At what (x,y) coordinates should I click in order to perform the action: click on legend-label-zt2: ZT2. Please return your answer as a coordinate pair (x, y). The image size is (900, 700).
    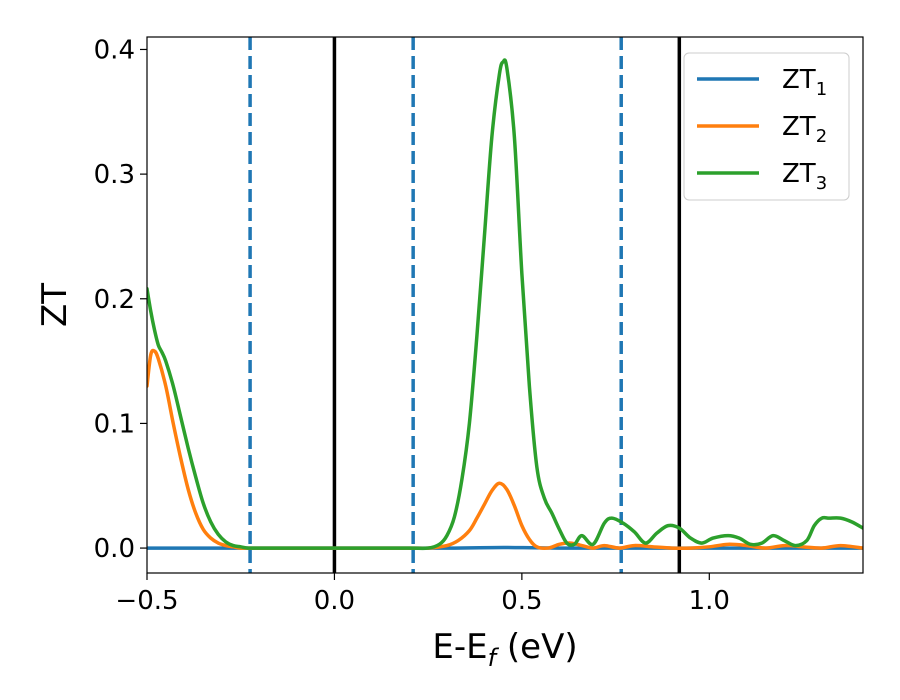
    Looking at the image, I should click on (804, 129).